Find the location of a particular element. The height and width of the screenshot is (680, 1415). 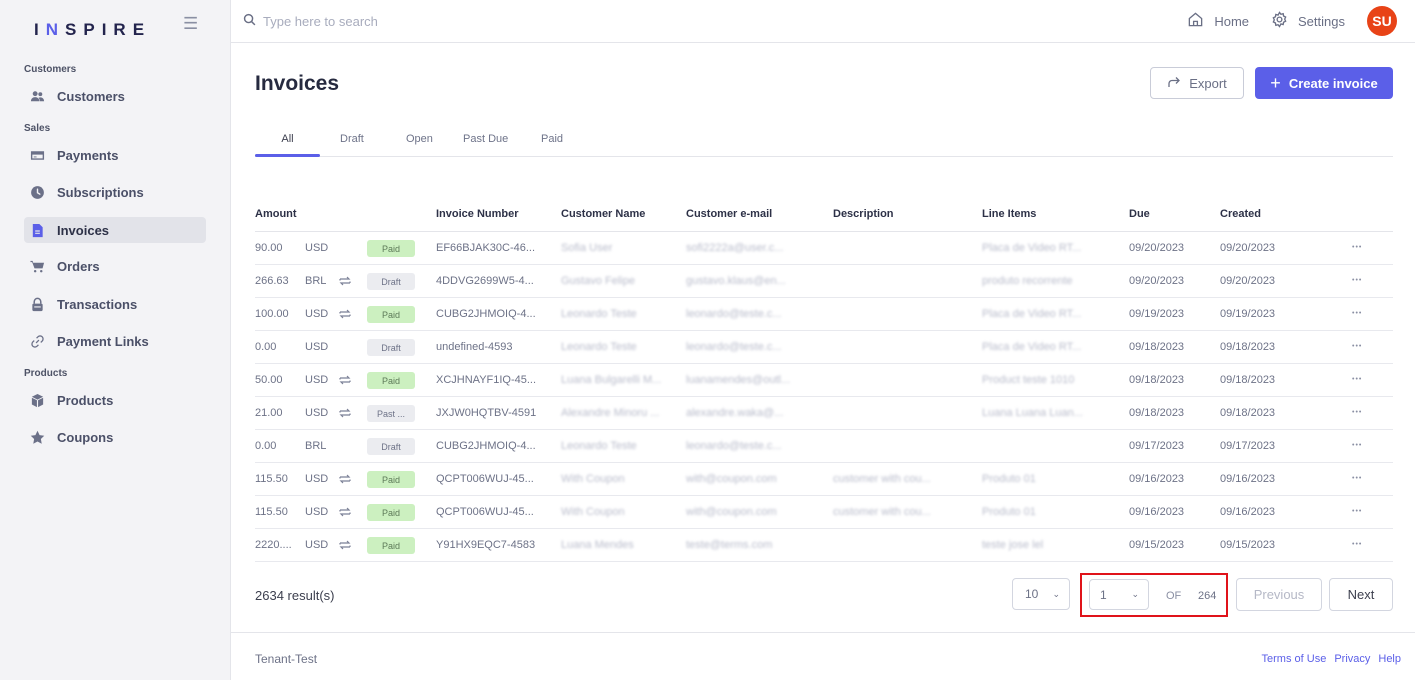

previous-button: Previous is located at coordinates (1279, 594).